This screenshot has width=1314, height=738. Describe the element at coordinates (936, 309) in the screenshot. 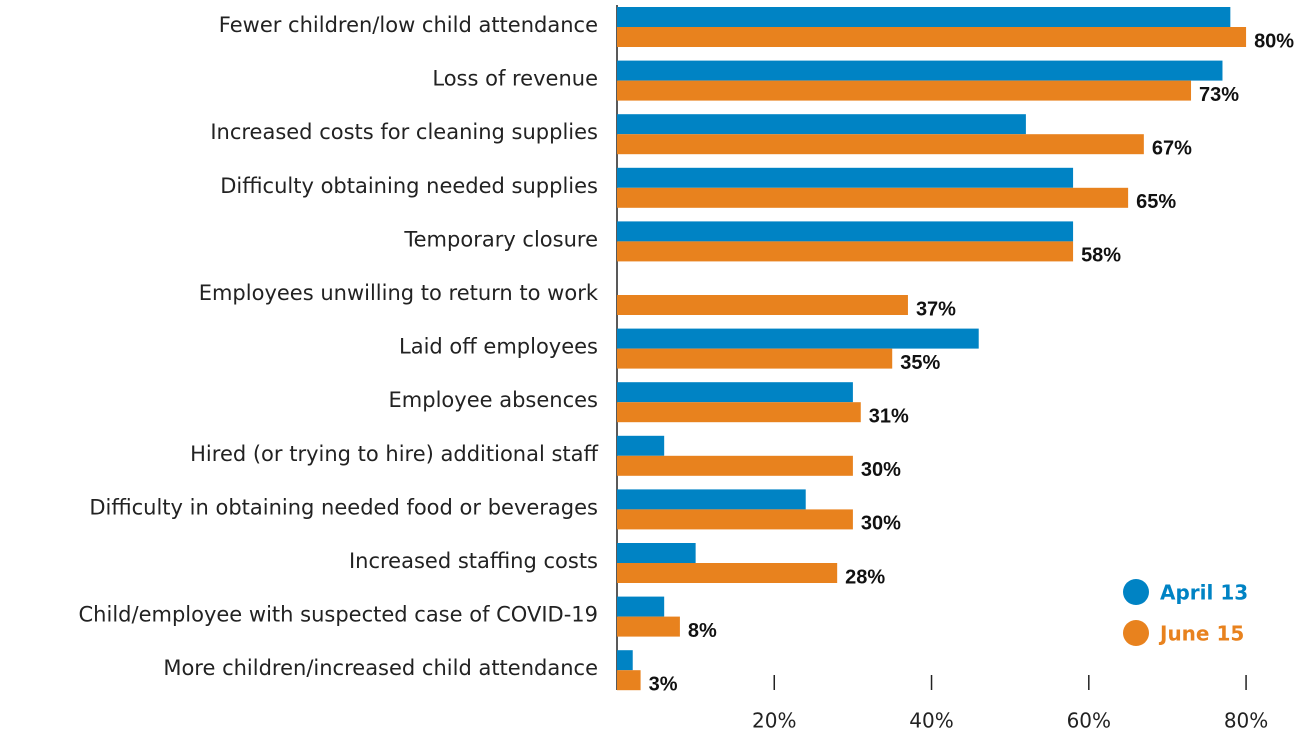

I see `data-label: 37%` at that location.